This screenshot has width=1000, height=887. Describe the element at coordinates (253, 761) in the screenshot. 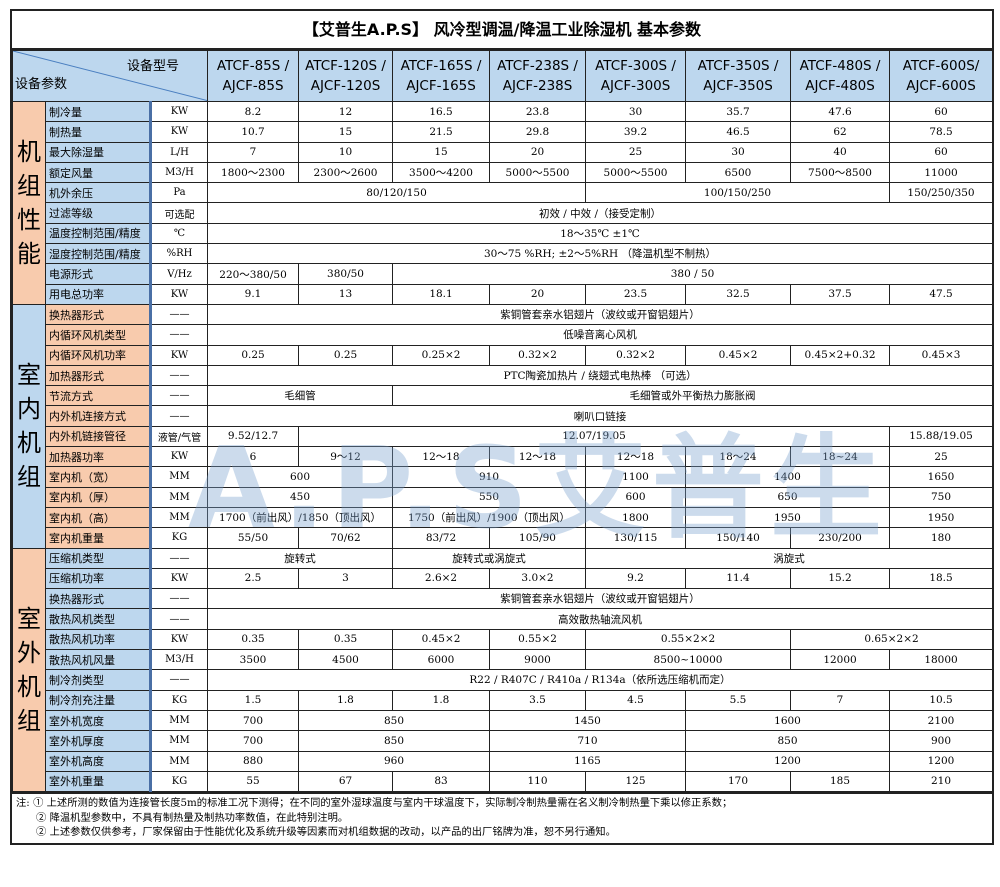

I see `value-cell: 880` at that location.